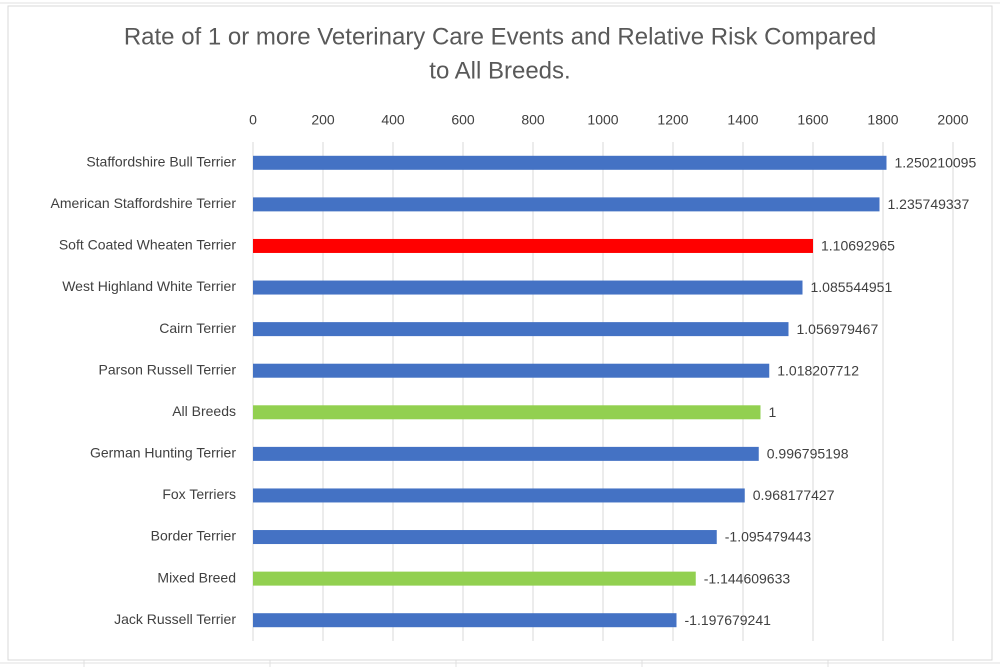 This screenshot has width=1000, height=667. I want to click on y-tick-label: Parson Russell Terrier, so click(168, 369).